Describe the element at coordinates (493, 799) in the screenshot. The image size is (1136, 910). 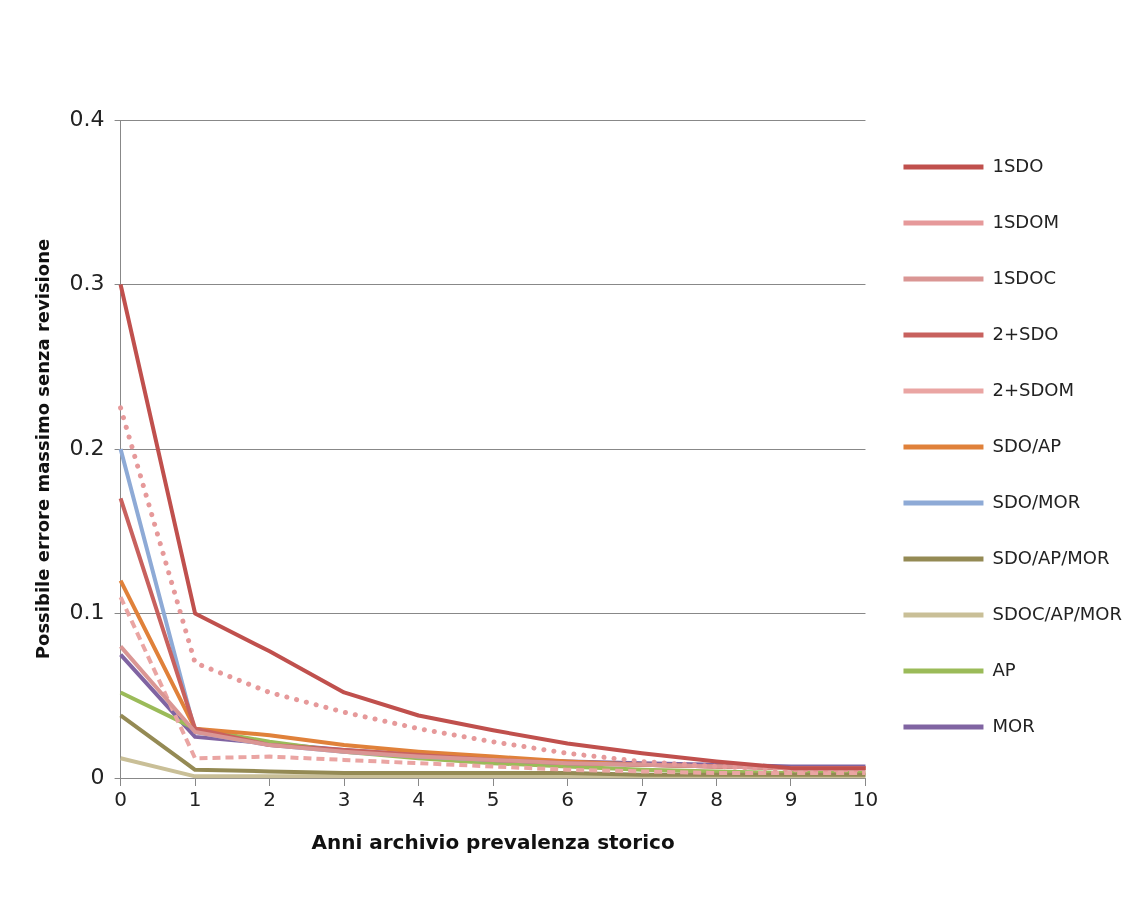
I see `x-tick-label: 5` at that location.